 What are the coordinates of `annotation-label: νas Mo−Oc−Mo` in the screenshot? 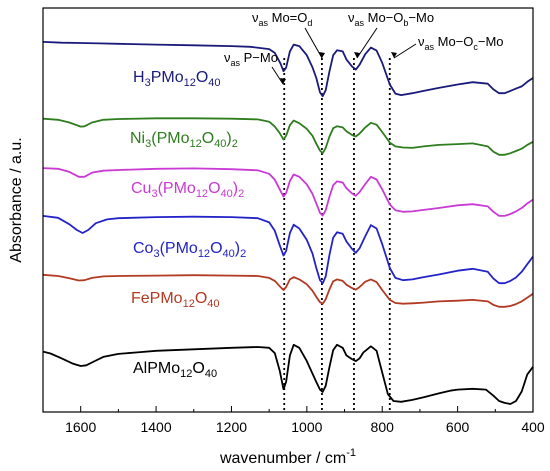 It's located at (461, 43).